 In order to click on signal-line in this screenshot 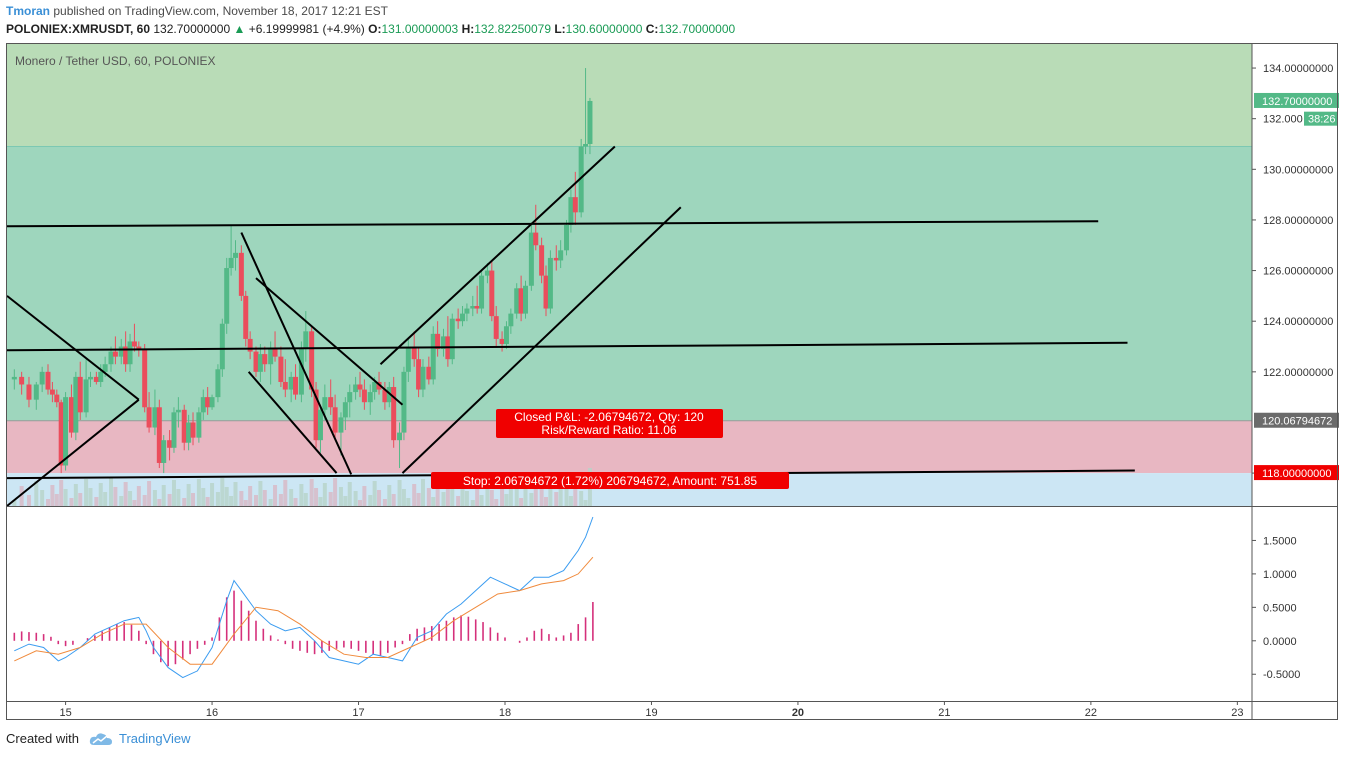, I will do `click(304, 610)`.